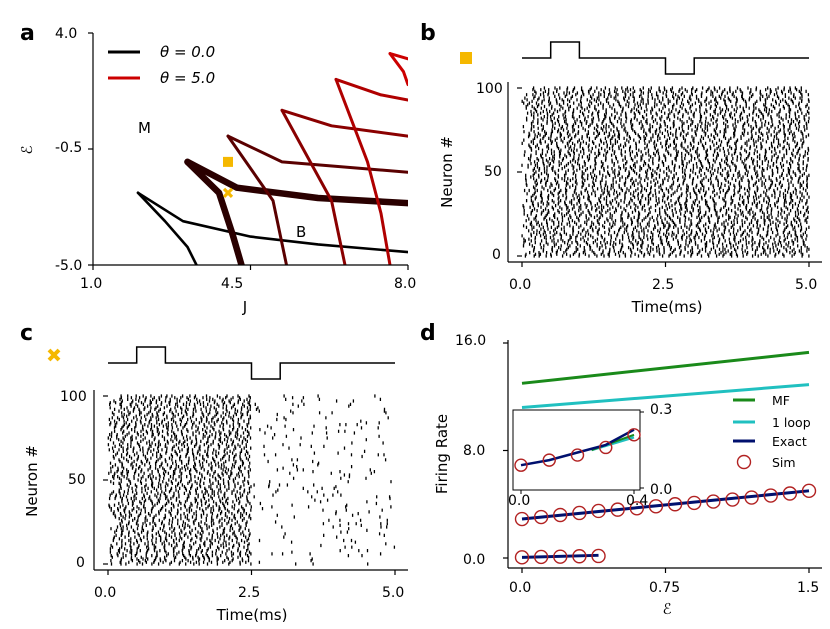 The image size is (830, 629). What do you see at coordinates (447, 172) in the screenshot?
I see `y-axis-label: Neuron #` at bounding box center [447, 172].